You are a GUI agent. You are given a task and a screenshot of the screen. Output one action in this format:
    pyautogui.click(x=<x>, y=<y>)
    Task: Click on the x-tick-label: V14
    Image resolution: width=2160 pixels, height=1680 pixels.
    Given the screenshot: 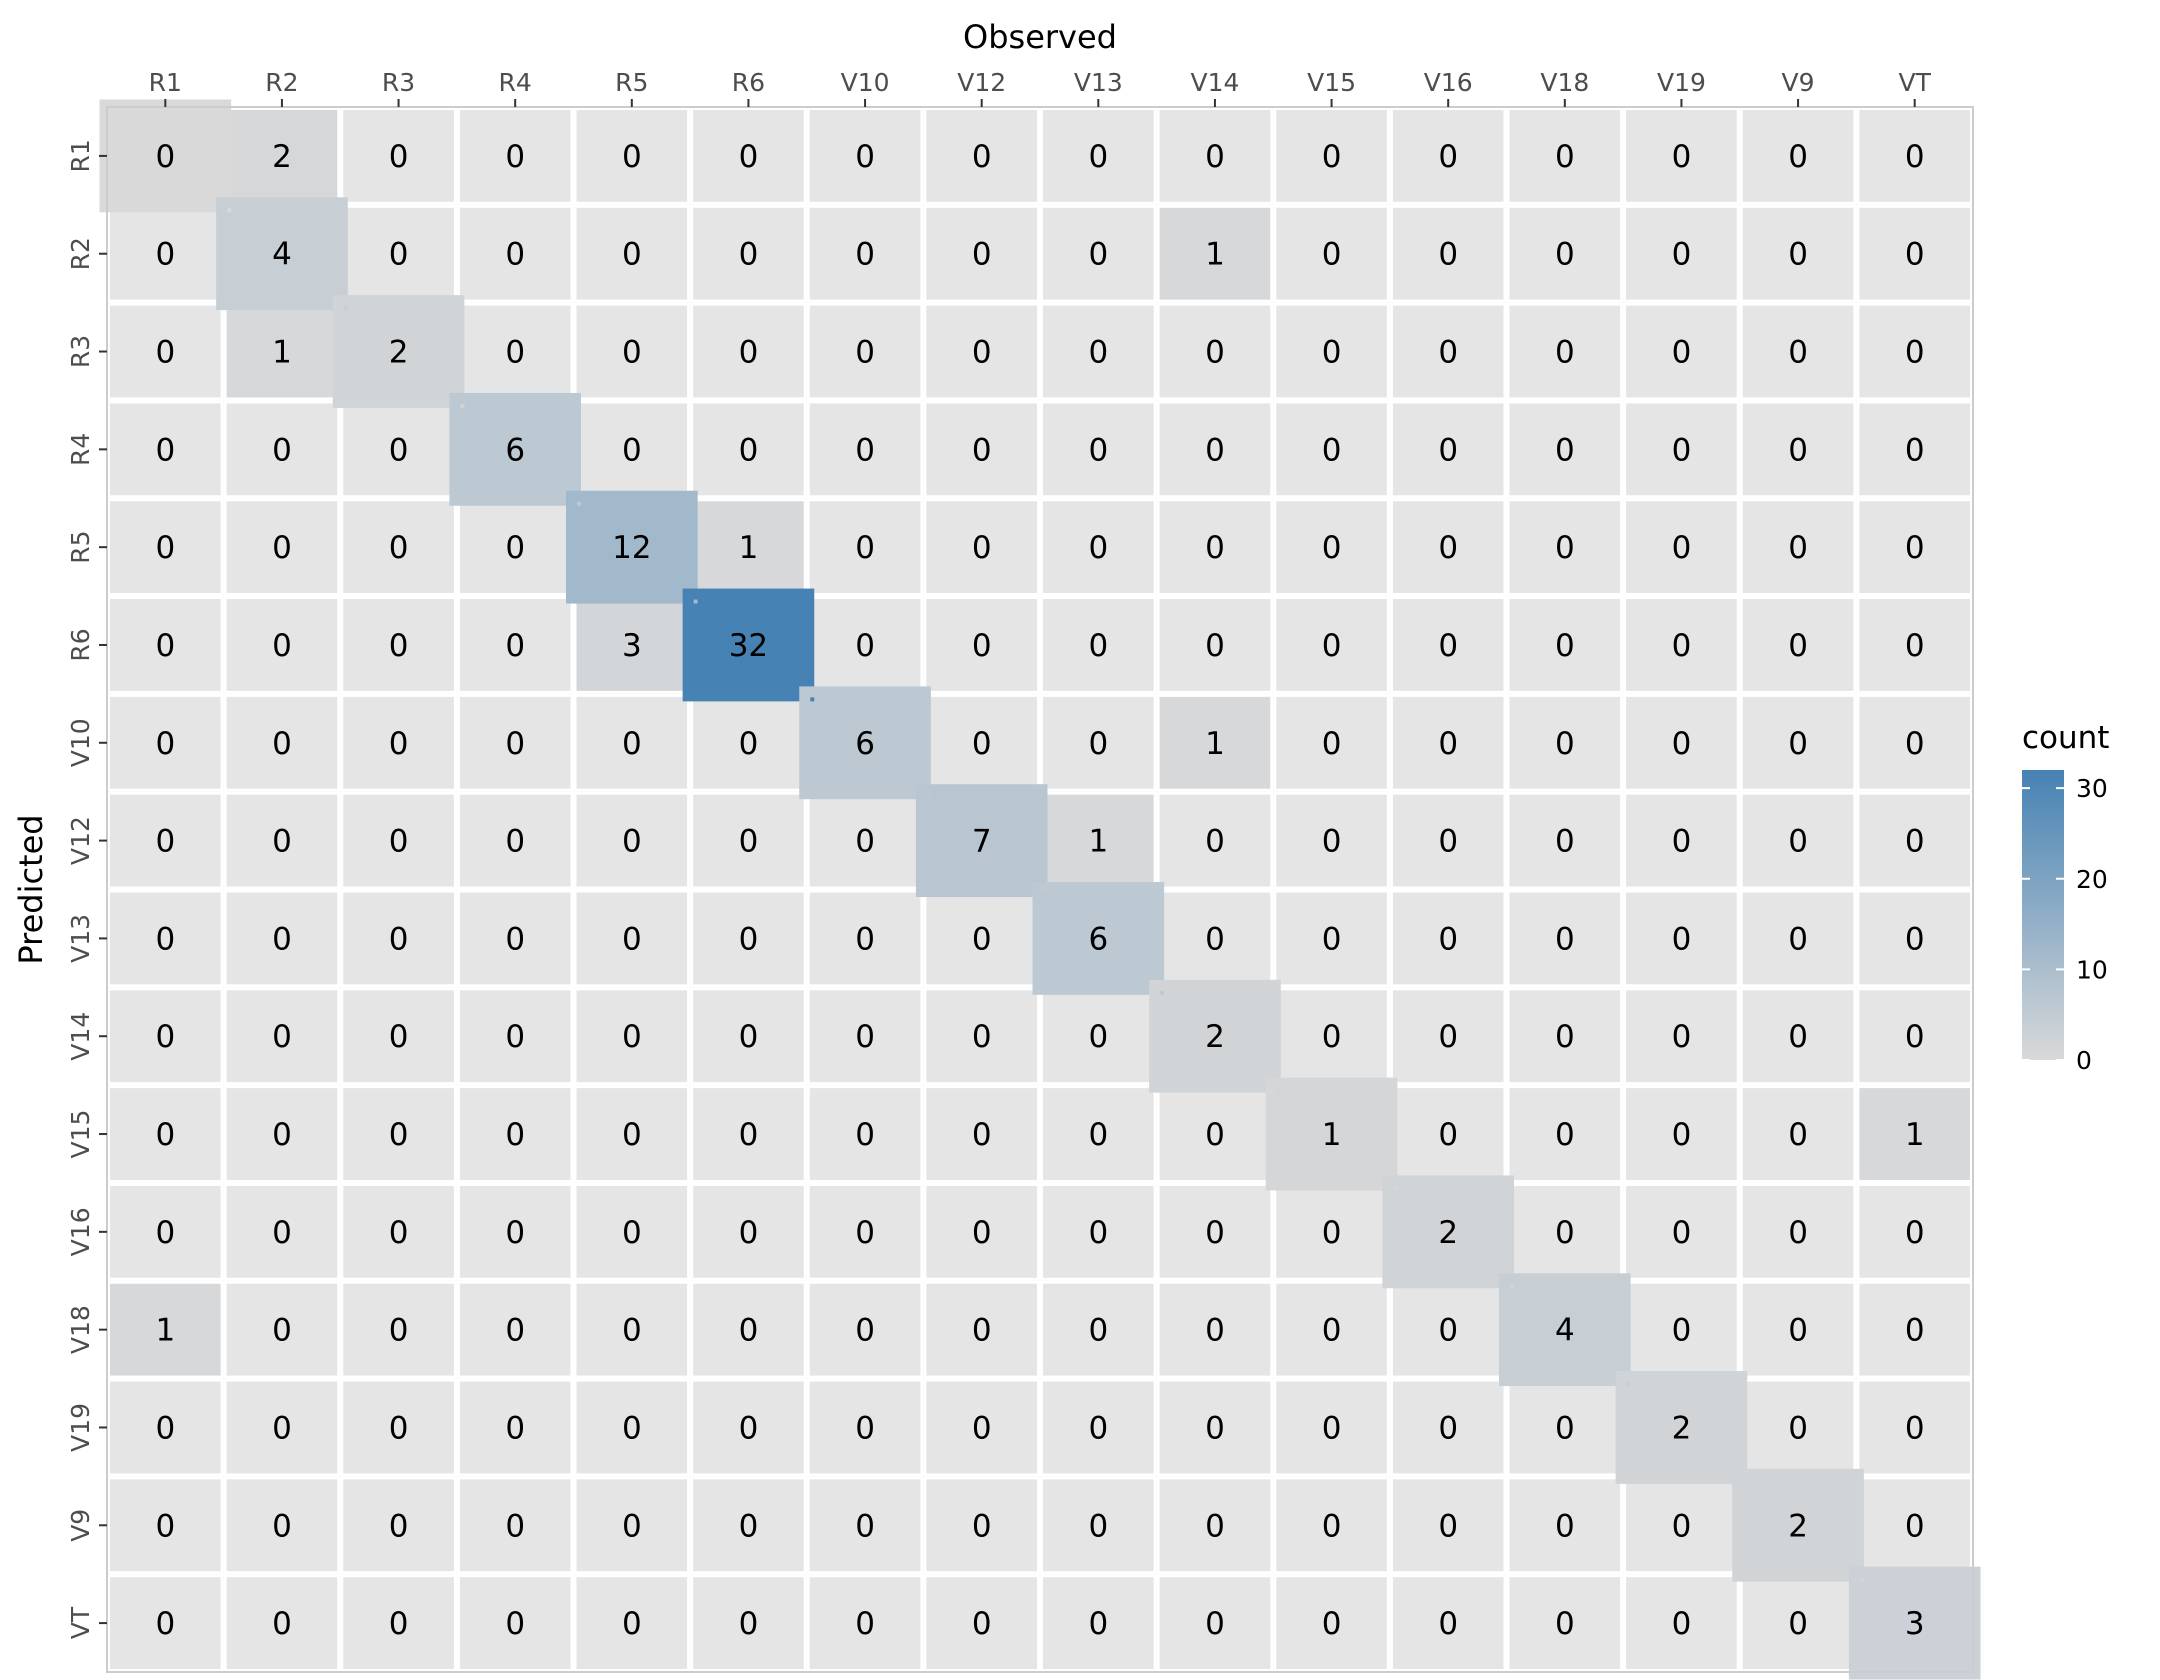 What is the action you would take?
    pyautogui.click(x=1214, y=82)
    